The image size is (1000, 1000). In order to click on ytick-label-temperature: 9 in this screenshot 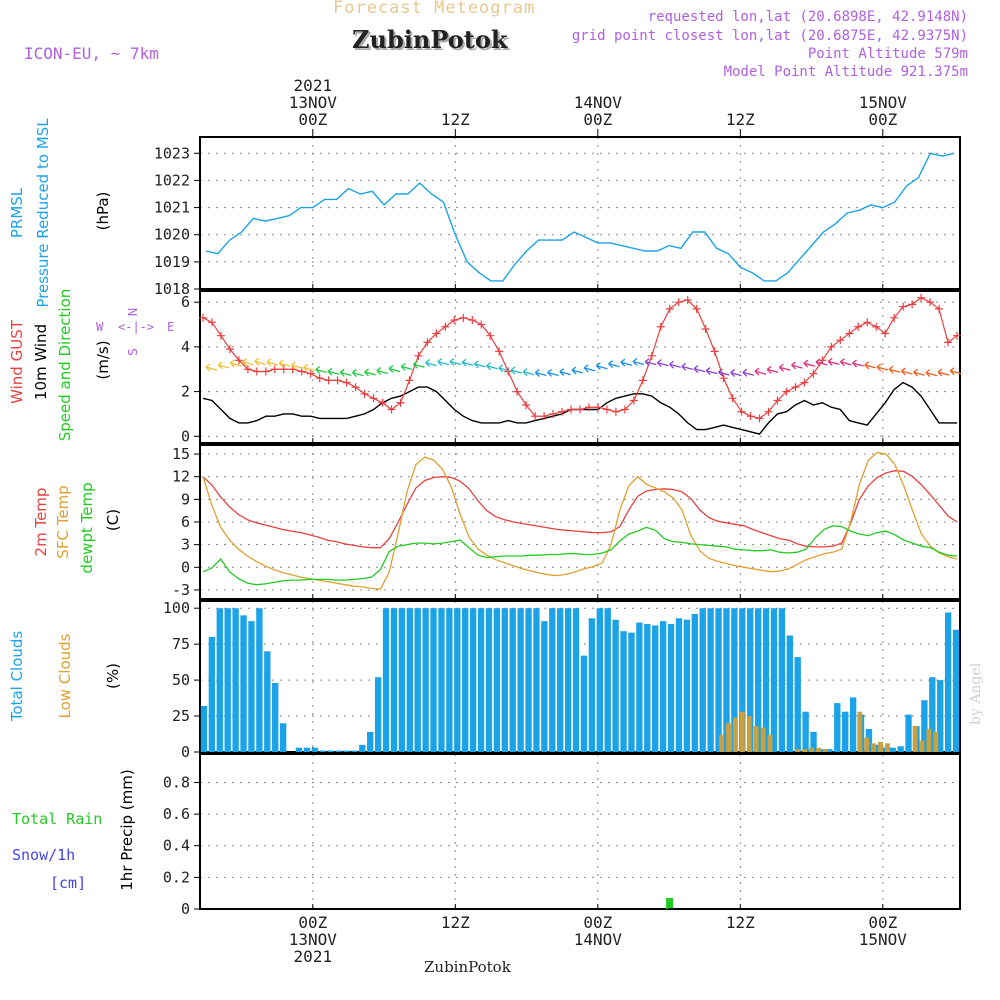, I will do `click(185, 499)`.